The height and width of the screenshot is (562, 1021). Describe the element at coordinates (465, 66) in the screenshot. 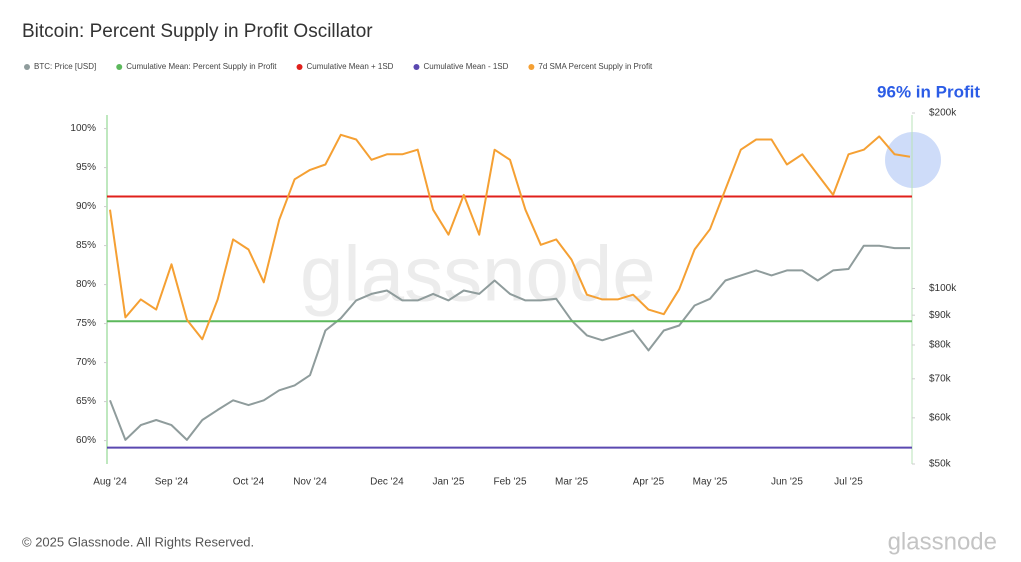

I see `legend-label: Cumulative Mean - 1SD` at that location.